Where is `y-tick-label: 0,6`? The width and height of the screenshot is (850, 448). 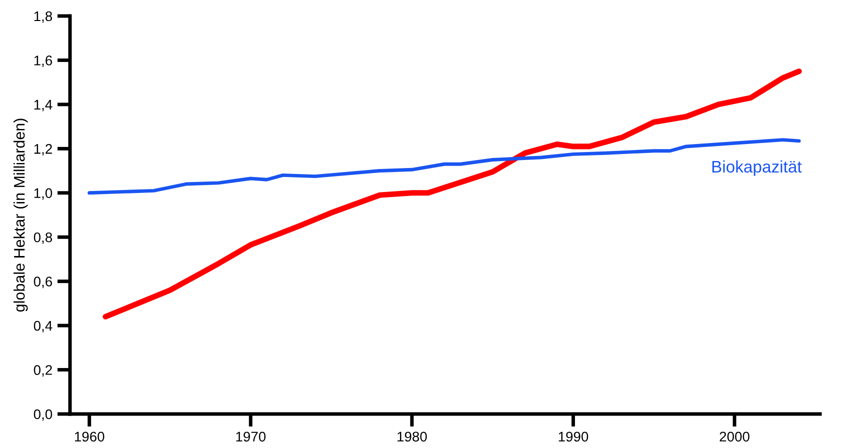
y-tick-label: 0,6 is located at coordinates (43, 282).